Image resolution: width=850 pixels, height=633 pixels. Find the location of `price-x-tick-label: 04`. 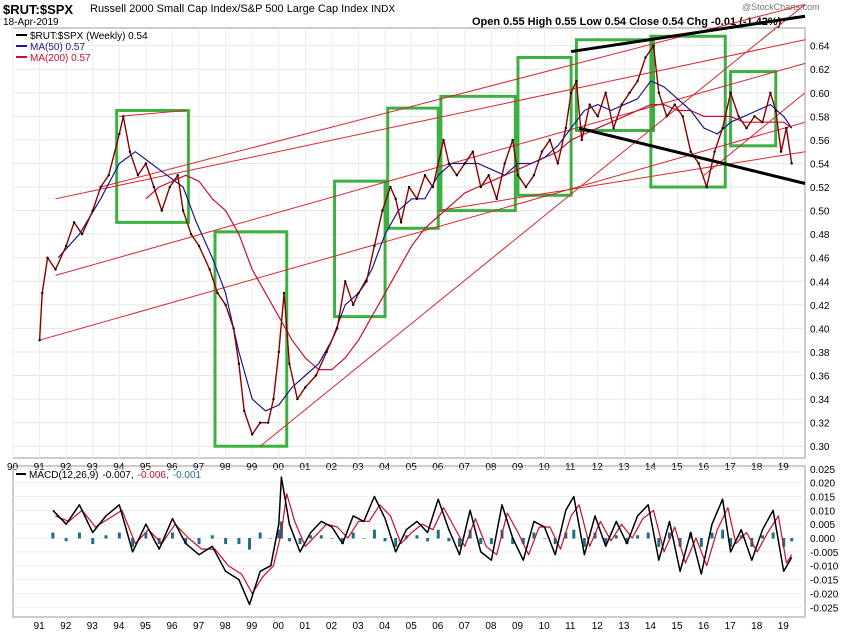

price-x-tick-label: 04 is located at coordinates (385, 467).